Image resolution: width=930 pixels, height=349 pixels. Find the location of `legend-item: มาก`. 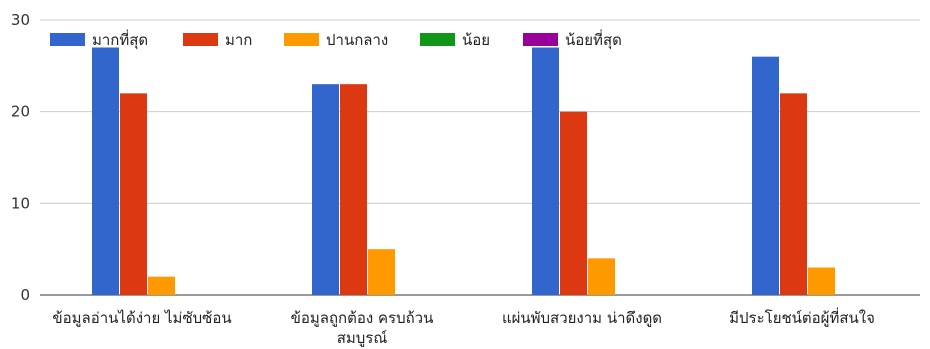

legend-item: มาก is located at coordinates (217, 40).